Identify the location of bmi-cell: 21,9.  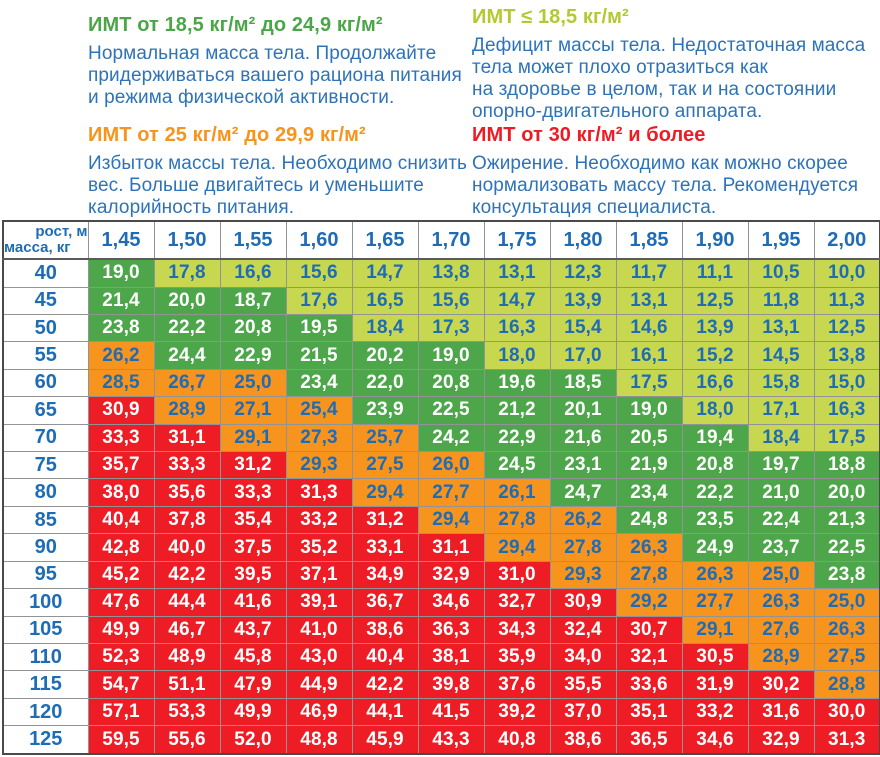
(649, 465).